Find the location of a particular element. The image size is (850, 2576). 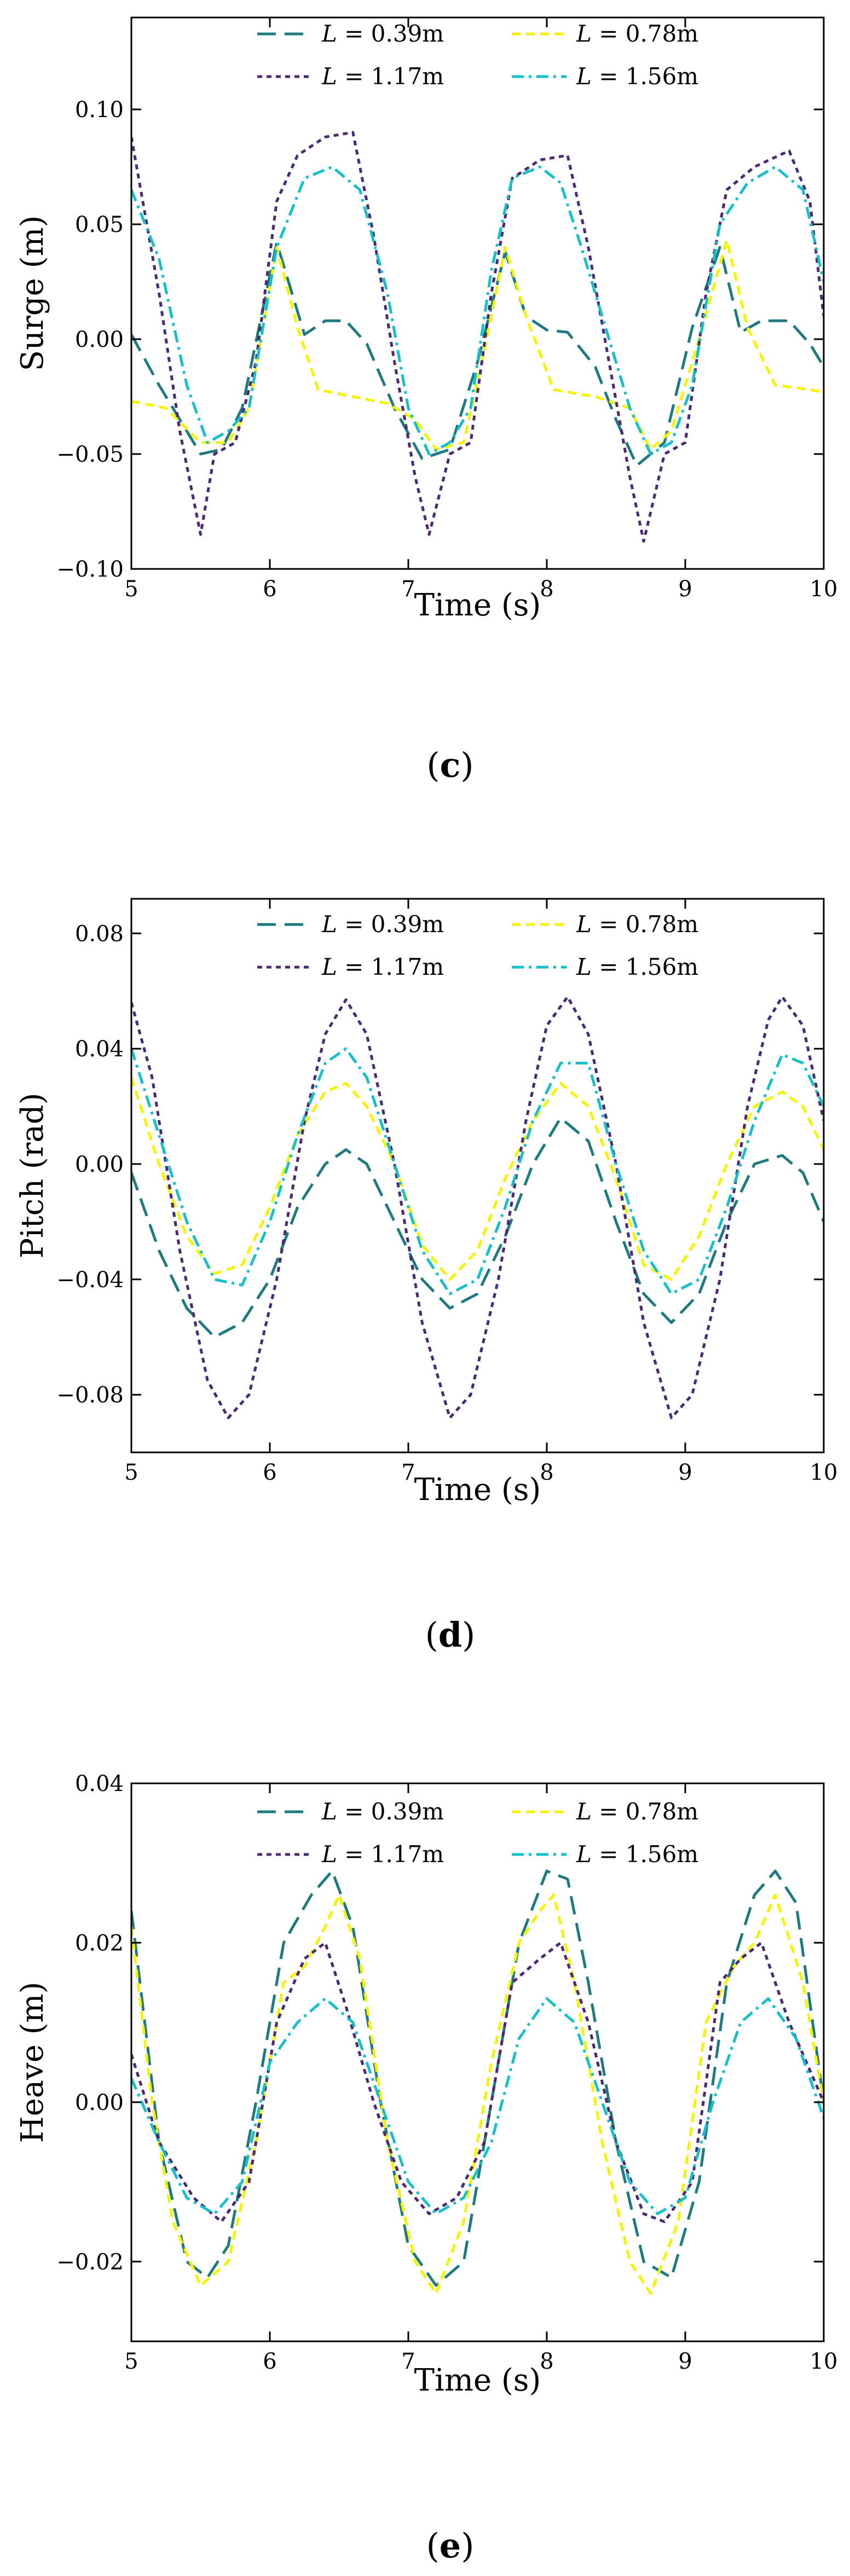

panel-caption: (e) is located at coordinates (451, 2546).